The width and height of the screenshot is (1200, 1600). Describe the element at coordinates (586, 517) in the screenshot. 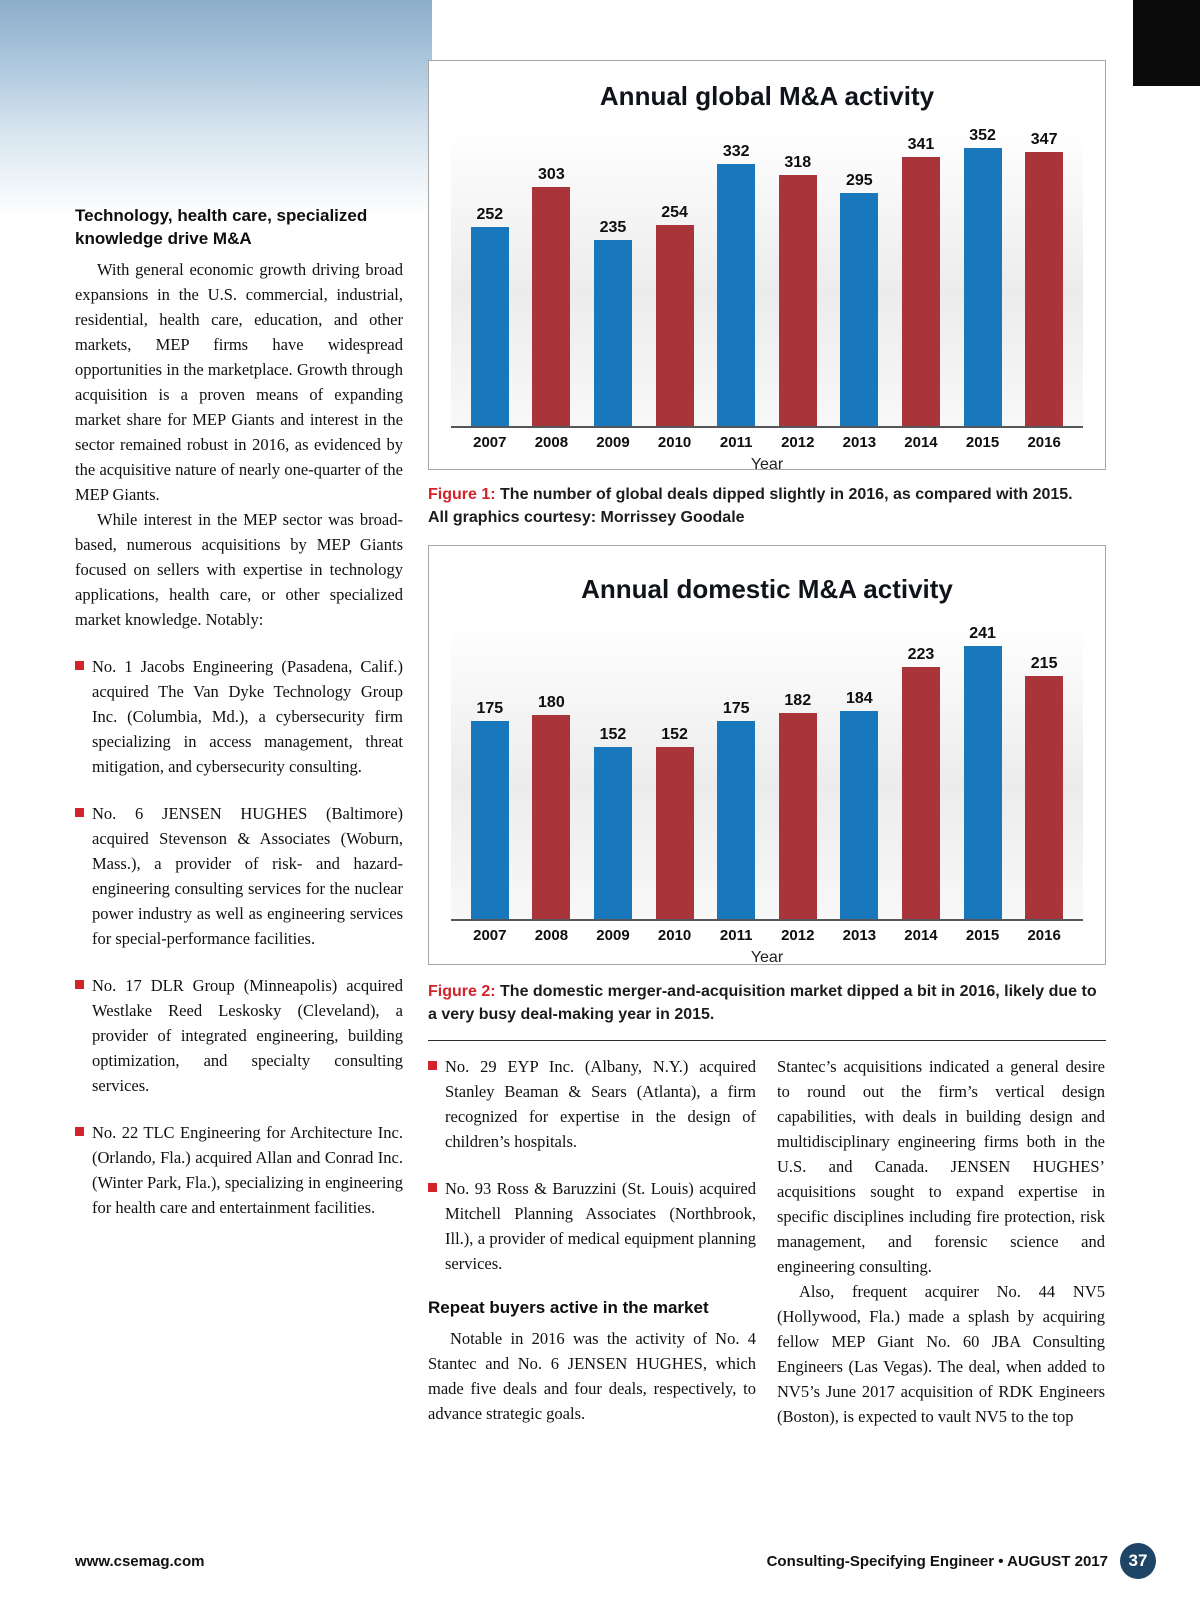

I see `figure1-credit: All graphics courtesy: Morrissey Goodale` at that location.